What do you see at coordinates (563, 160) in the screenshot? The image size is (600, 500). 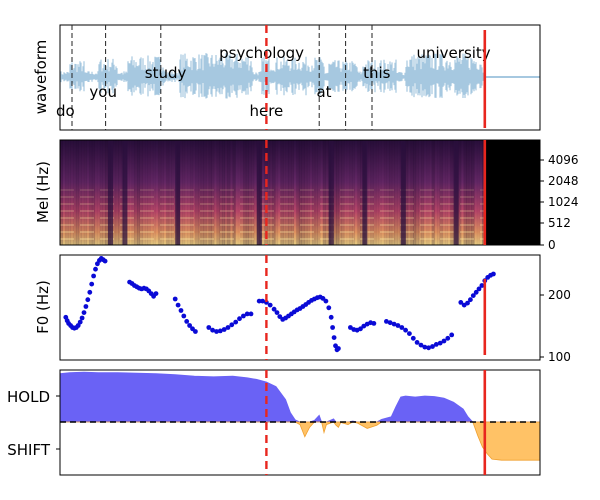 I see `mel-ytick-label: 4096` at bounding box center [563, 160].